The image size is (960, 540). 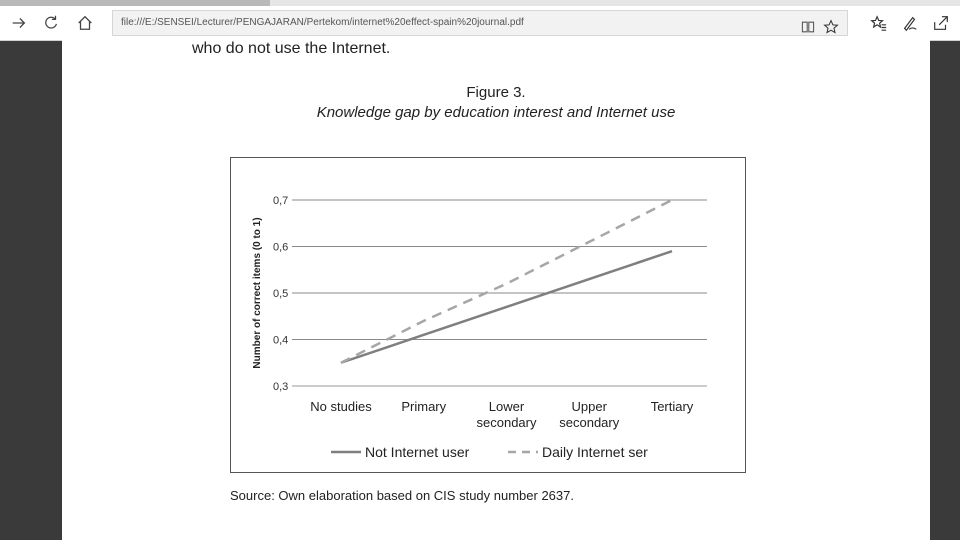 What do you see at coordinates (507, 406) in the screenshot?
I see `x-tick-label: Lower` at bounding box center [507, 406].